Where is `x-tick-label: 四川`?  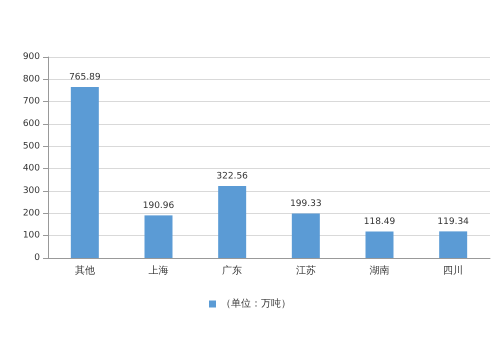 x-tick-label: 四川 is located at coordinates (453, 270).